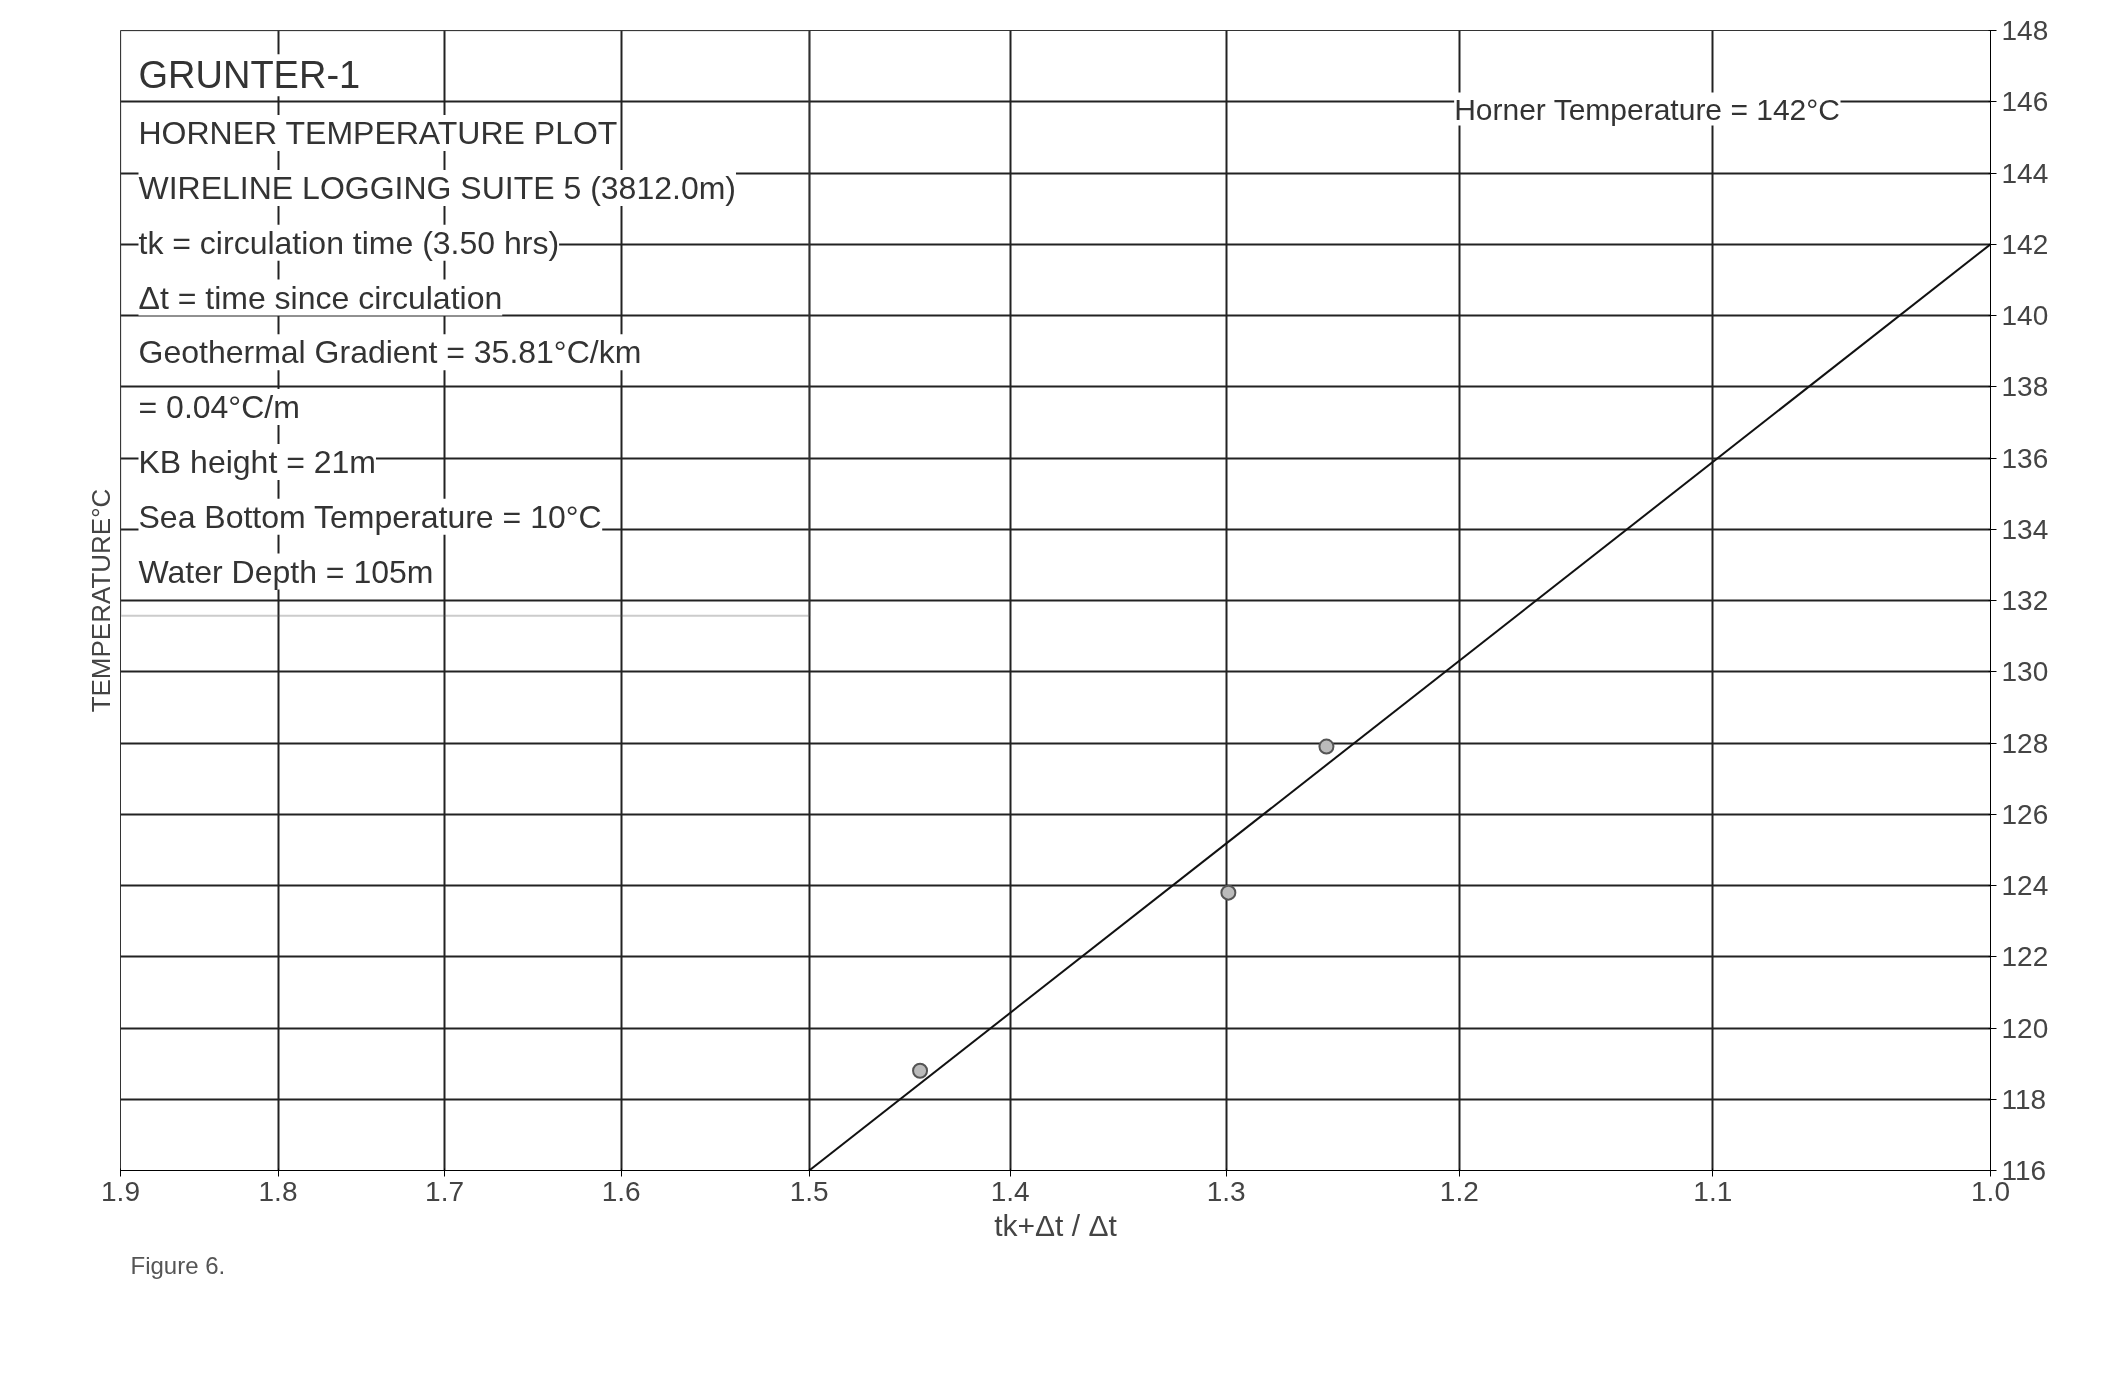 This screenshot has width=2126, height=1397. Describe the element at coordinates (219, 407) in the screenshot. I see `annotation: = 0.04°C/m` at that location.